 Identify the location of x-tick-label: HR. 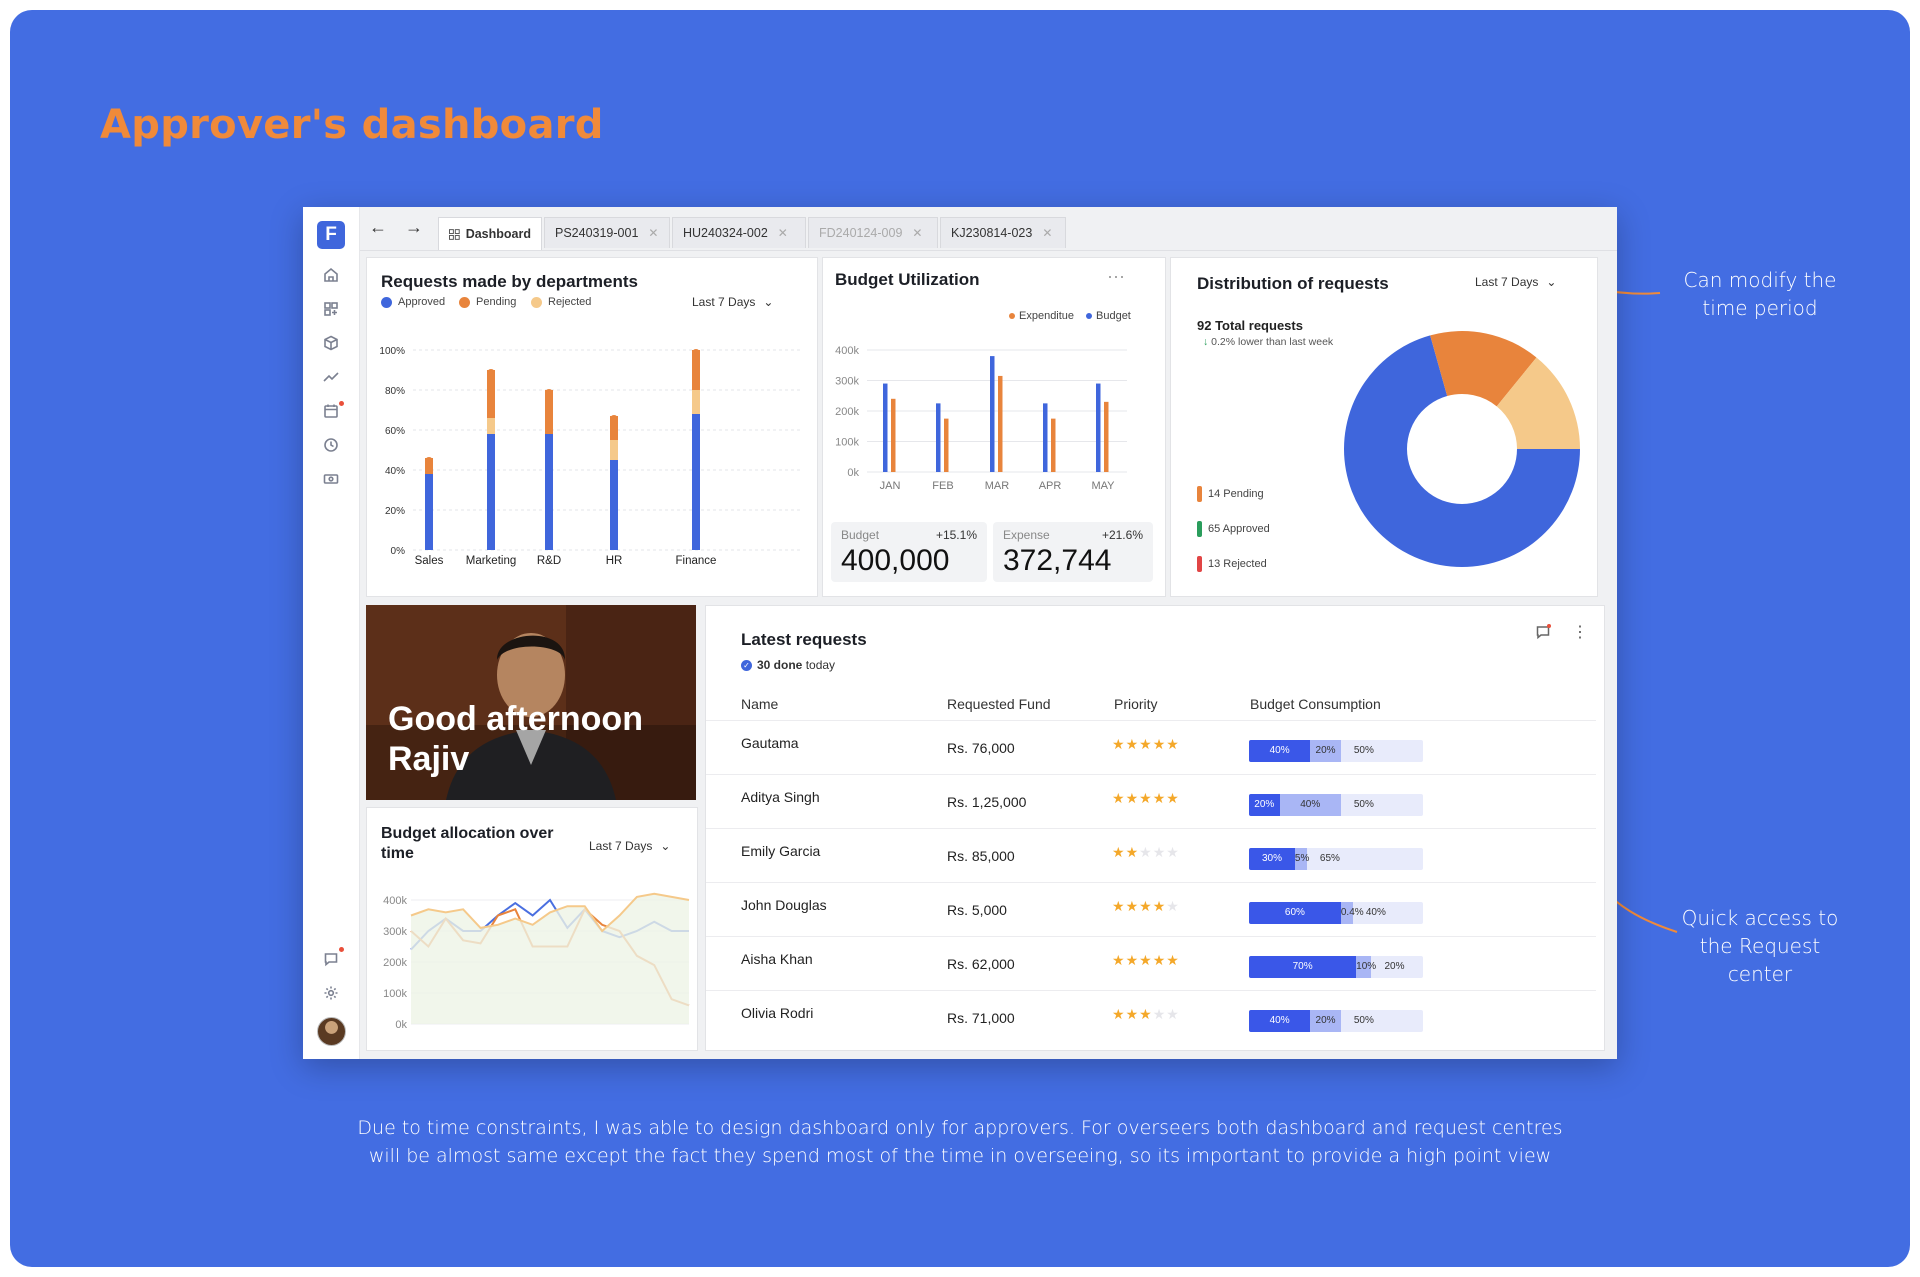
(614, 561).